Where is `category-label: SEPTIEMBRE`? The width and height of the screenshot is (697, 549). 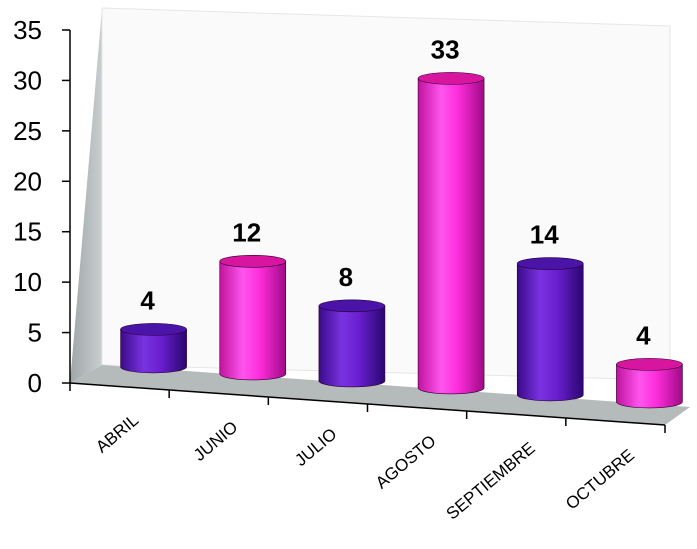
category-label: SEPTIEMBRE is located at coordinates (491, 480).